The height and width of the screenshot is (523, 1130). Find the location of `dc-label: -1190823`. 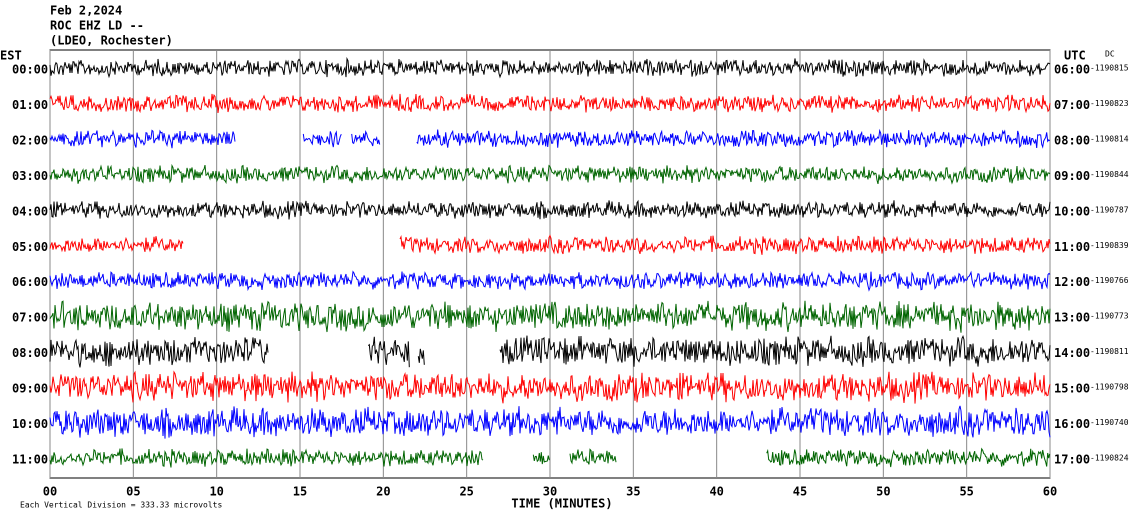

dc-label: -1190823 is located at coordinates (1109, 103).